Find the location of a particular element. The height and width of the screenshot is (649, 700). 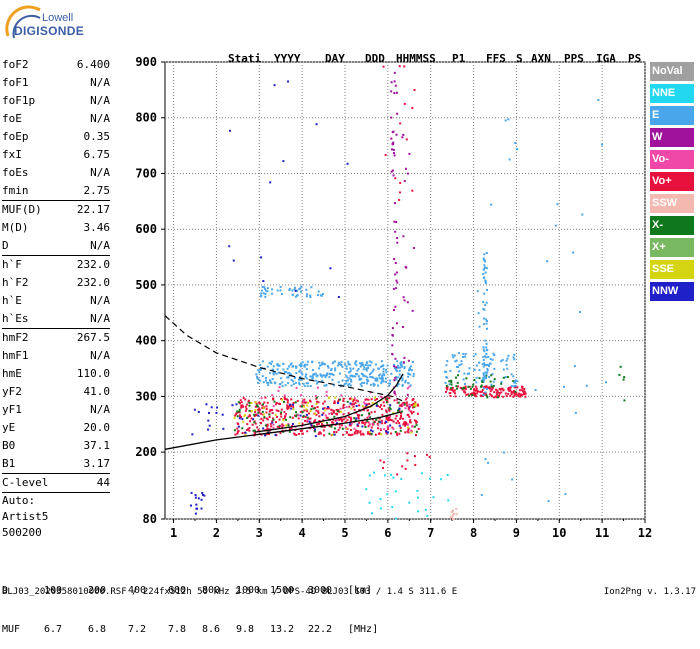

param-key: foEs is located at coordinates (15, 172).